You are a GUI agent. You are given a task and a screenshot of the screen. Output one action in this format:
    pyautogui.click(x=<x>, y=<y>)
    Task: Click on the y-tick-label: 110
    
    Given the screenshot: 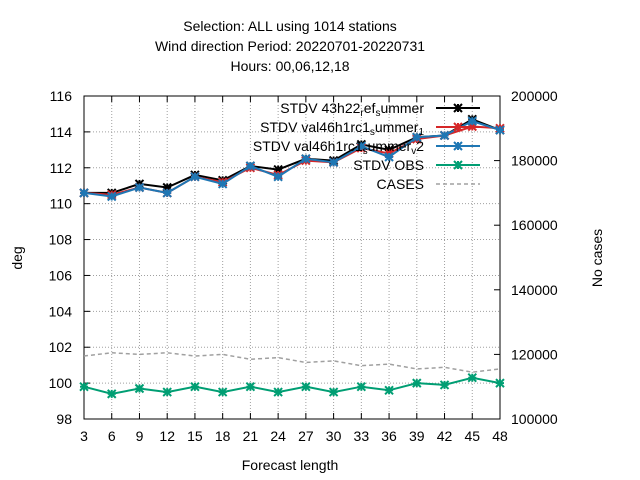 What is the action you would take?
    pyautogui.click(x=61, y=204)
    